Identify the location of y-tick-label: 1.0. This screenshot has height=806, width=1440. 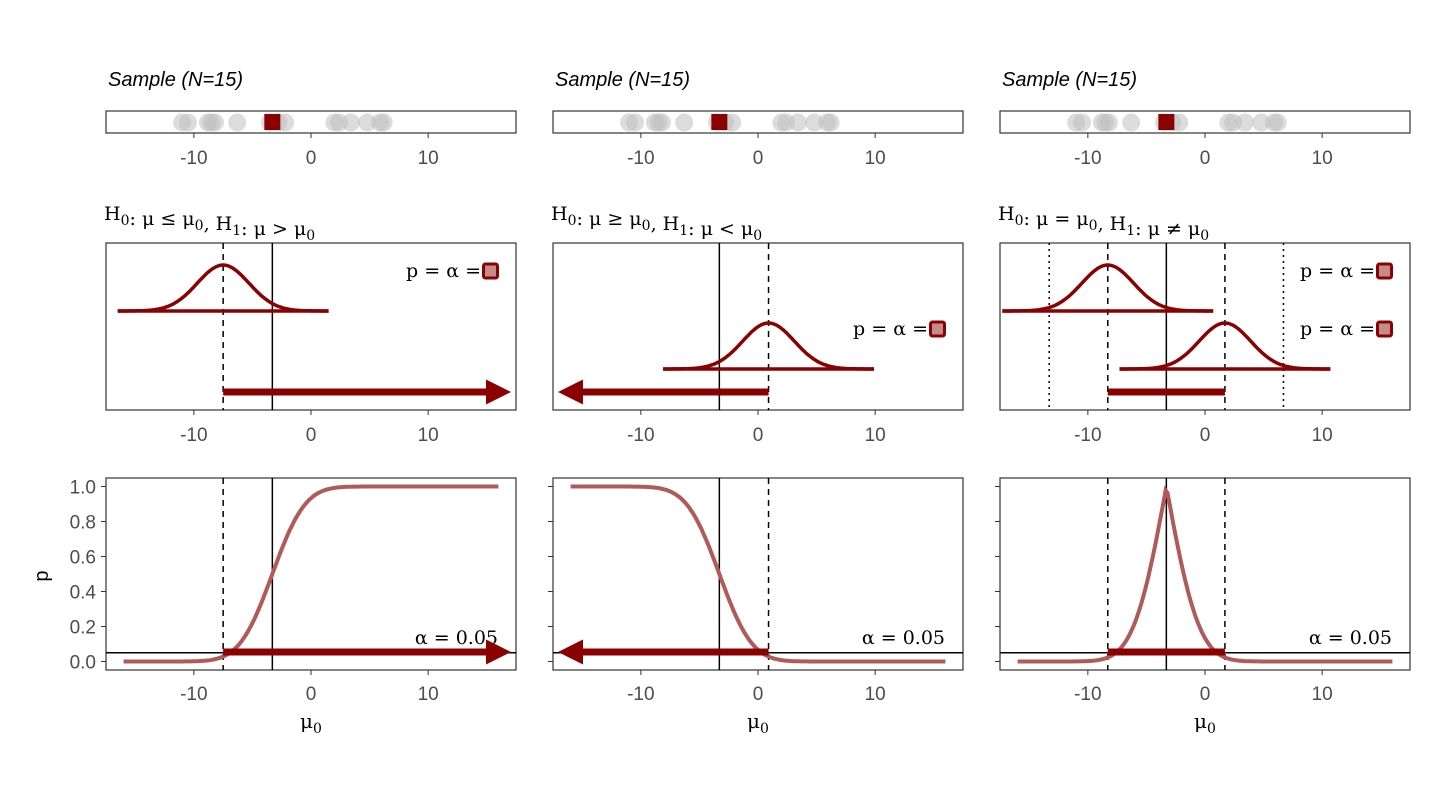
(83, 488).